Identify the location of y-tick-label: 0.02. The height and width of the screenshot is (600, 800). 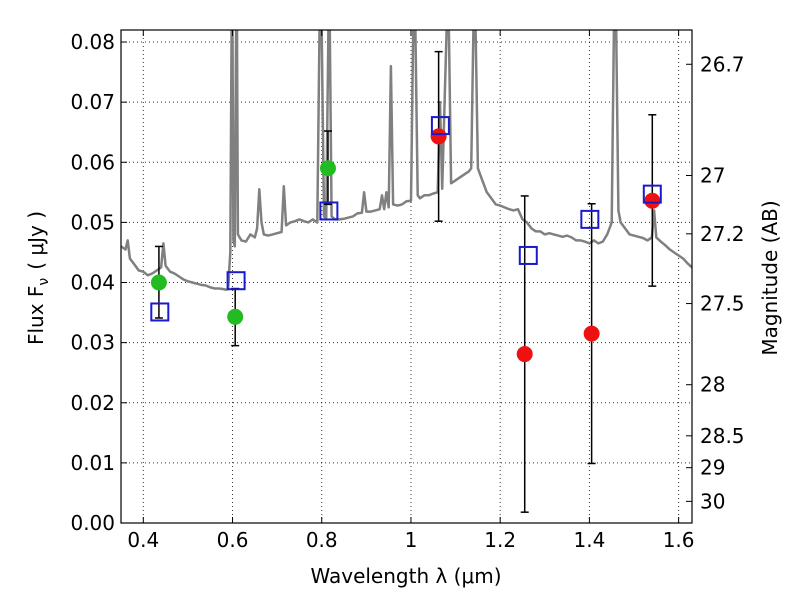
(92, 403).